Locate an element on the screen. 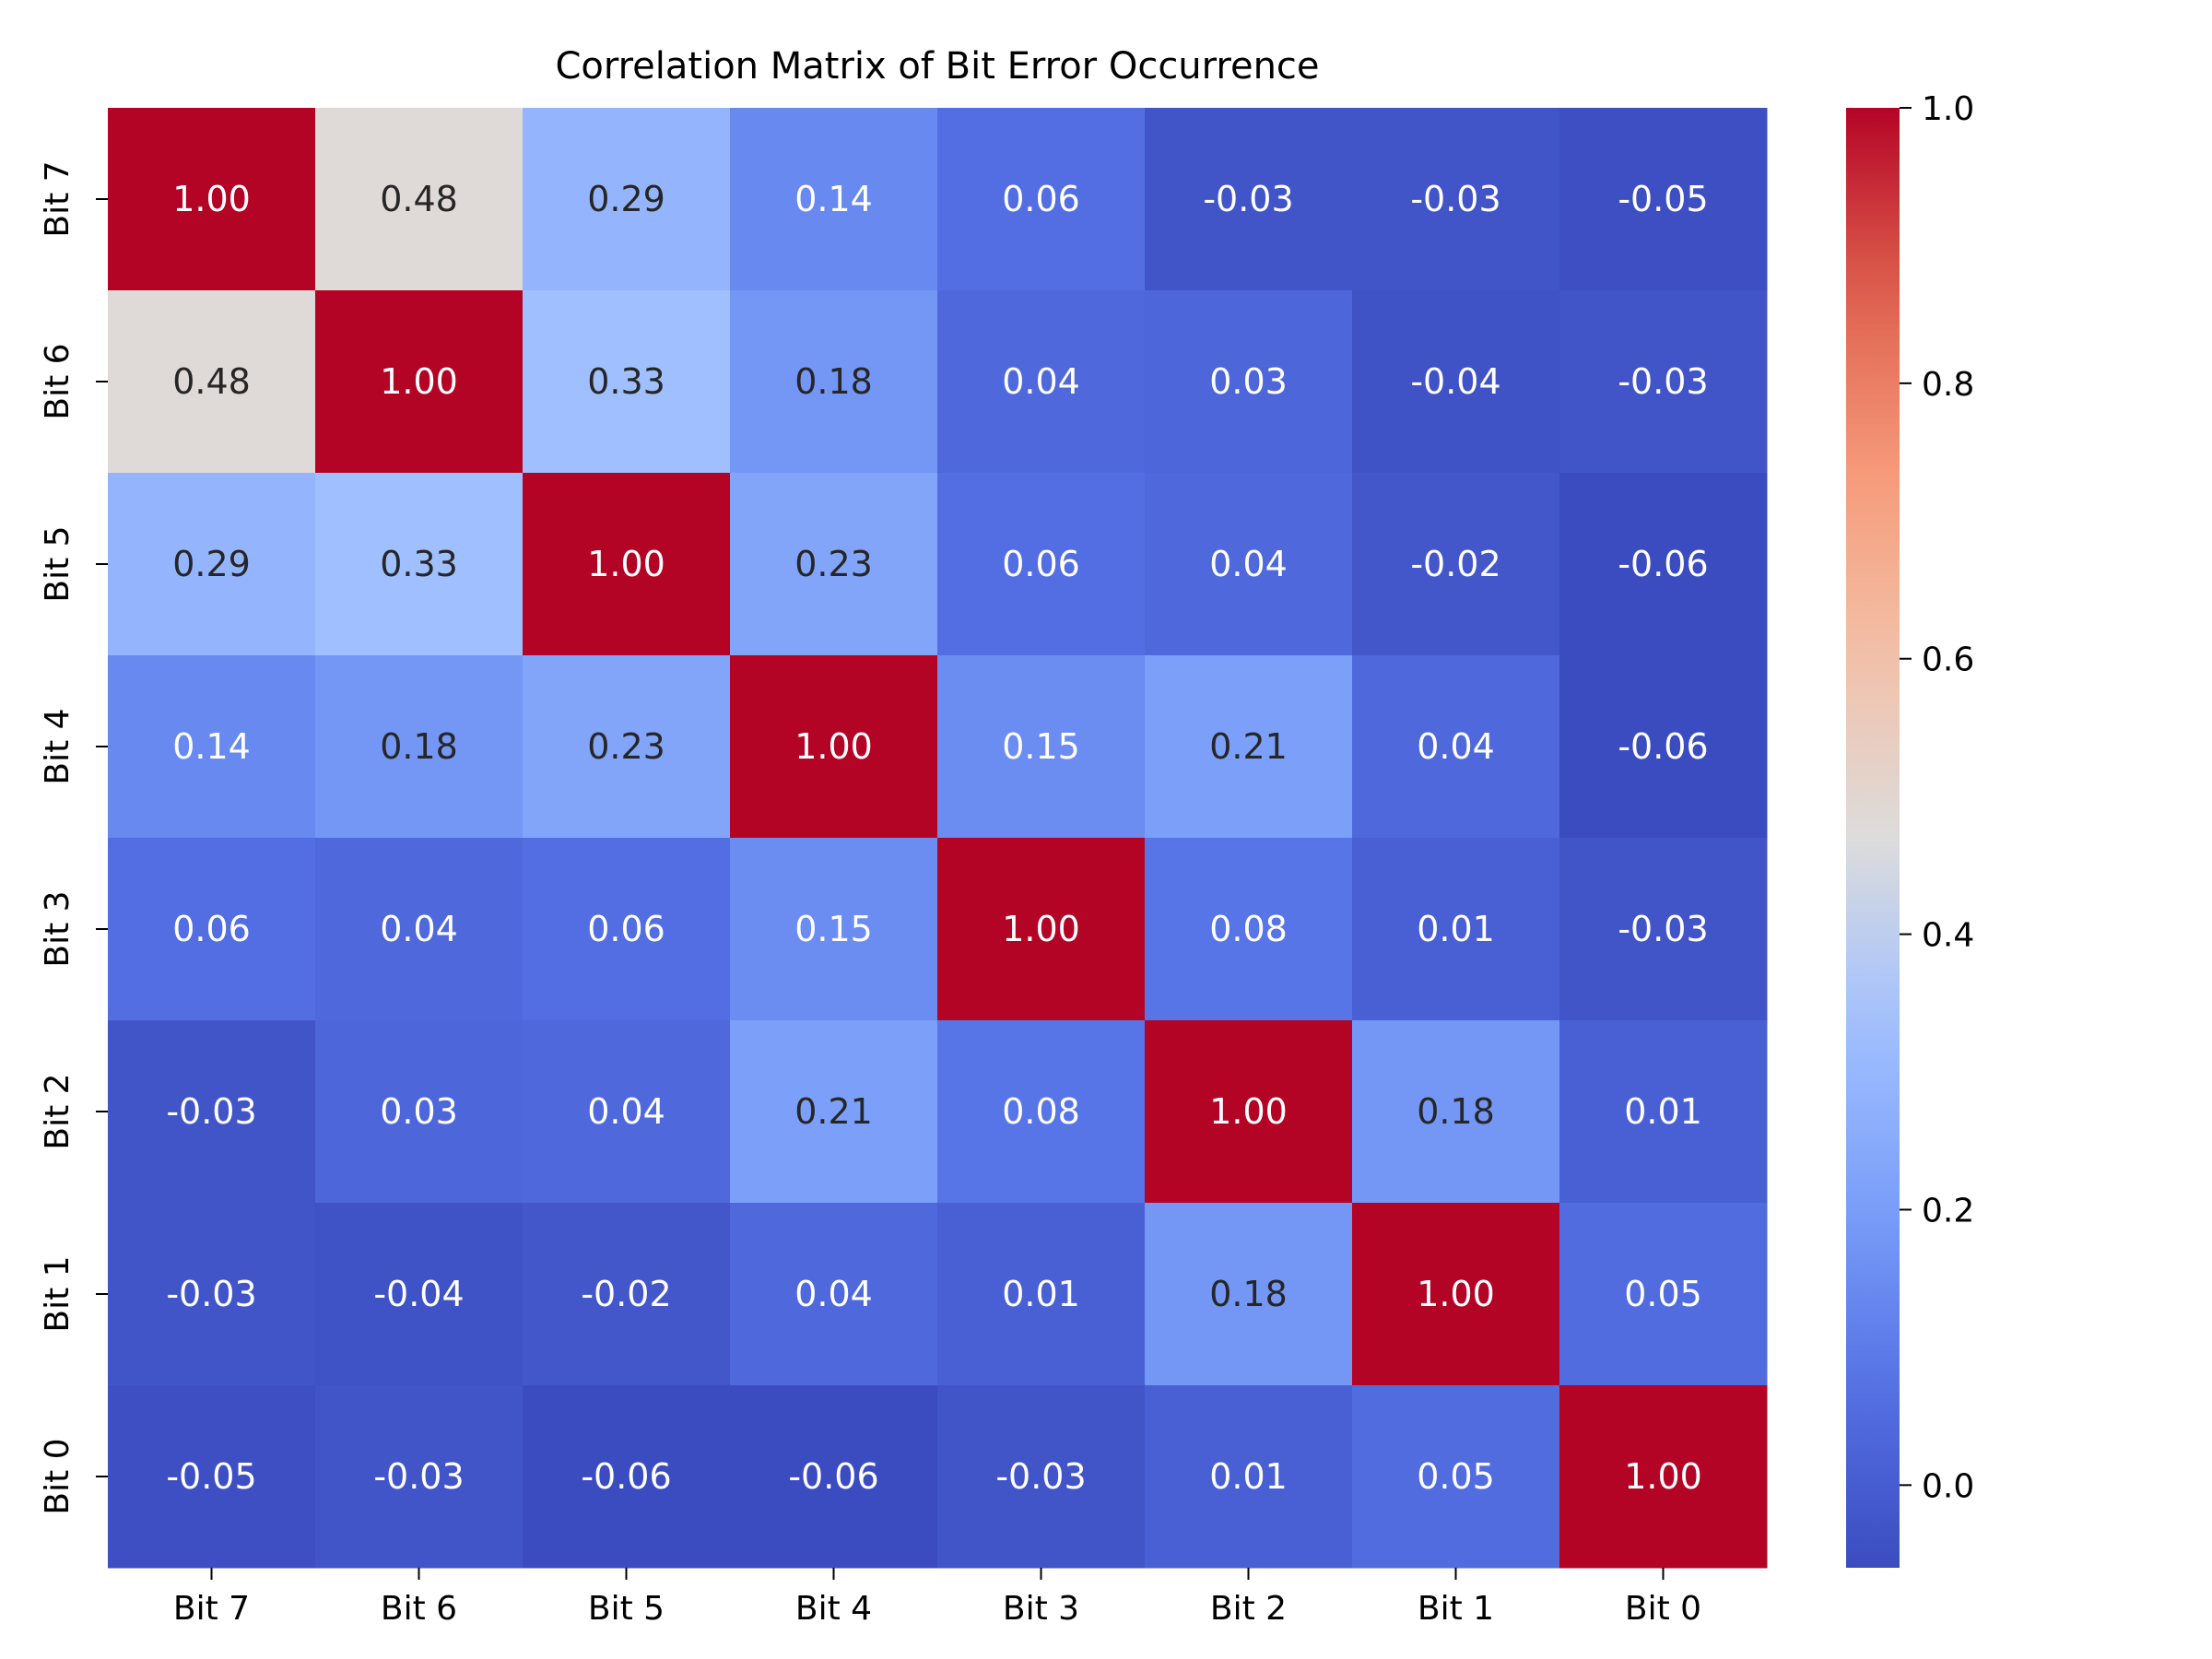  y-tick-label: Bit 3 is located at coordinates (57, 928).